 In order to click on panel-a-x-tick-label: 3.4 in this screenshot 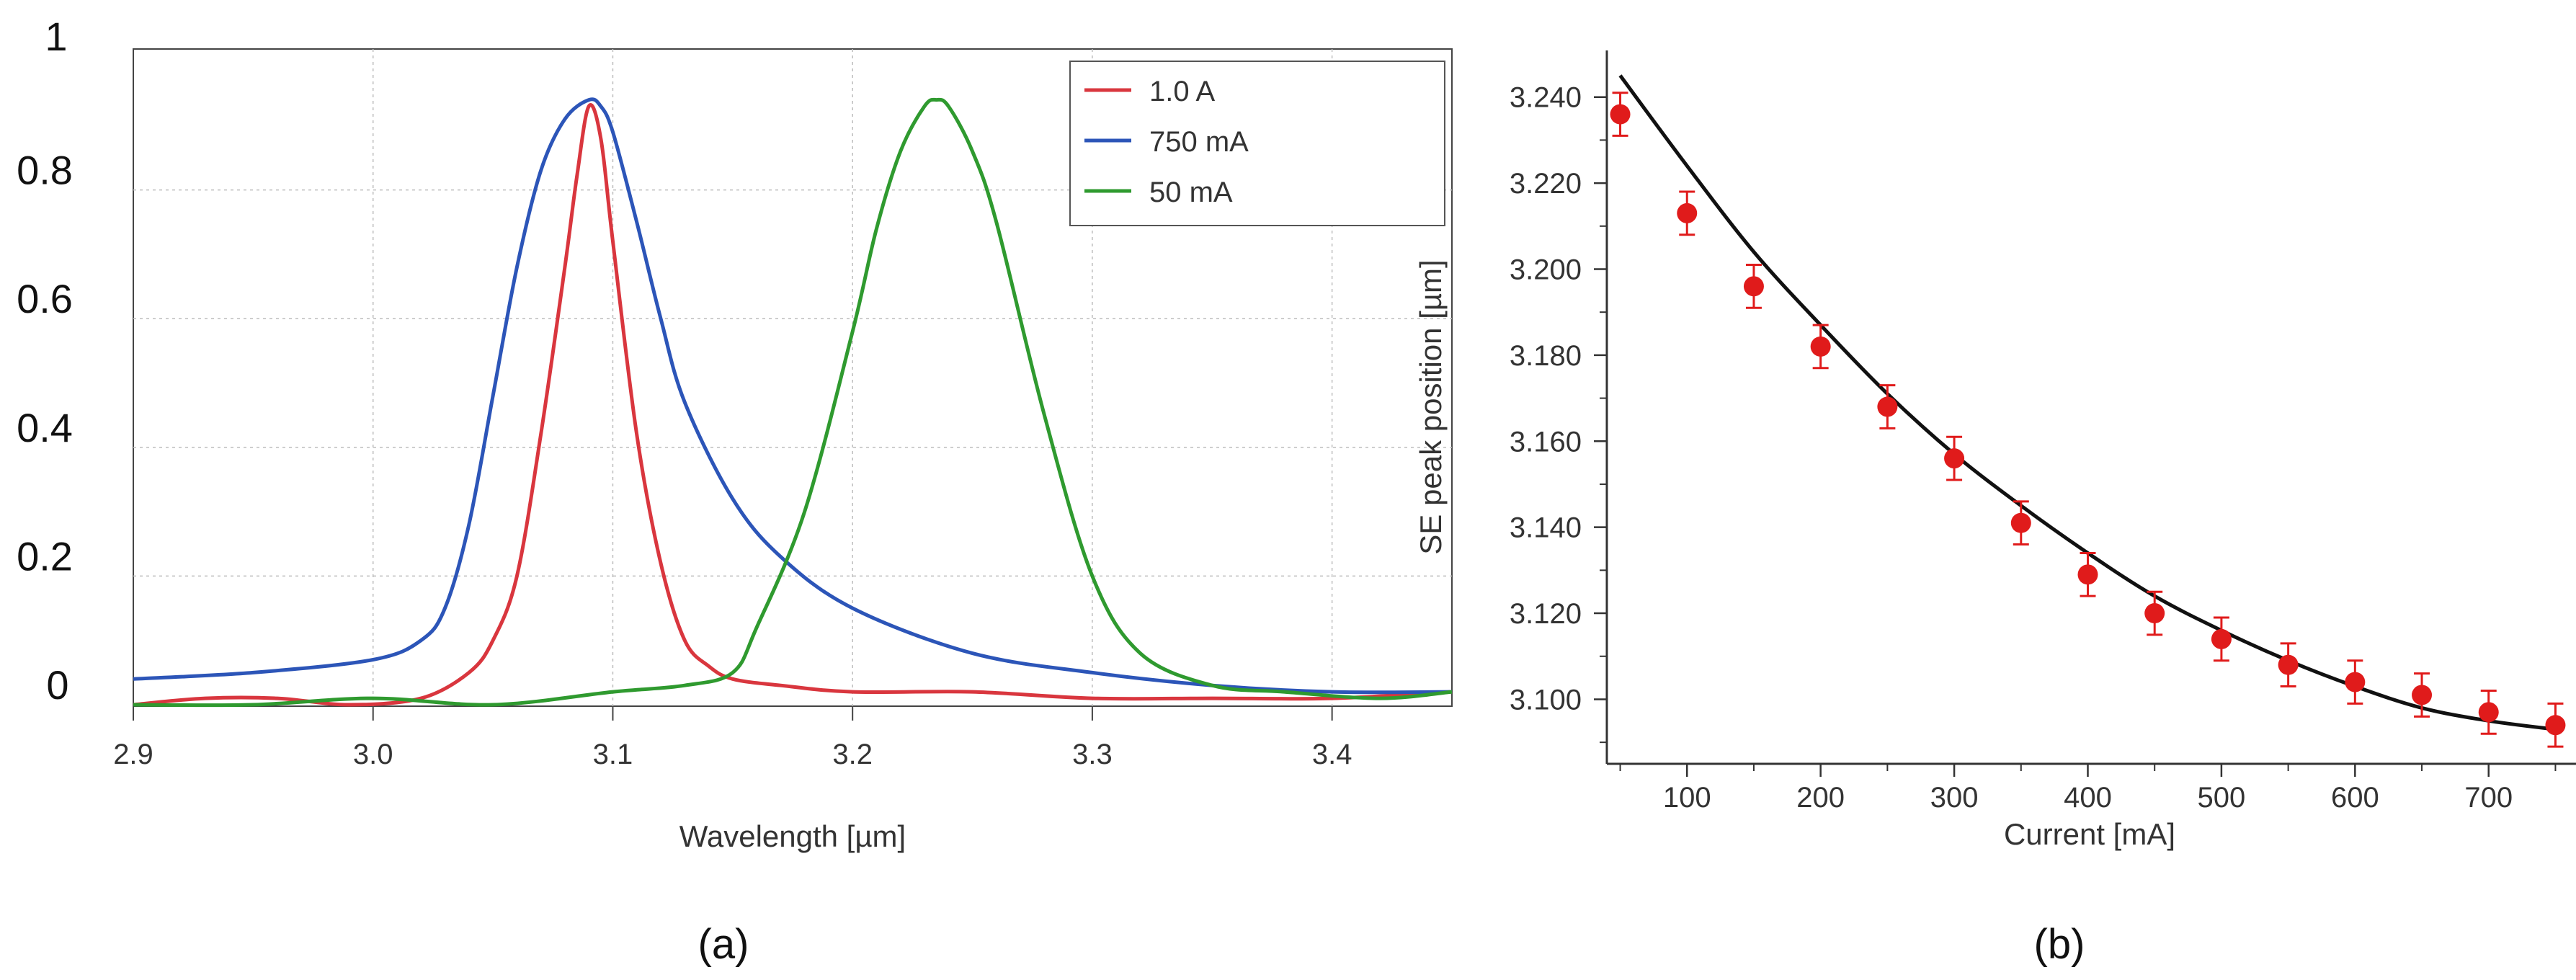, I will do `click(1332, 754)`.